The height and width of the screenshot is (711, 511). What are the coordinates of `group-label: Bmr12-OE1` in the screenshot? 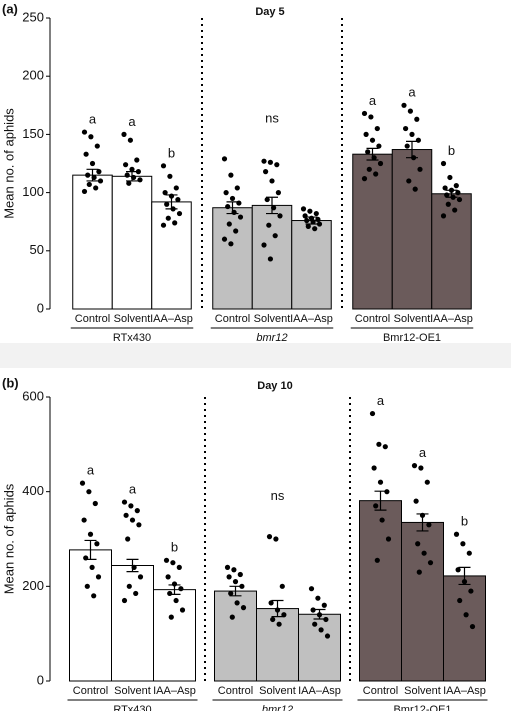 It's located at (422, 707).